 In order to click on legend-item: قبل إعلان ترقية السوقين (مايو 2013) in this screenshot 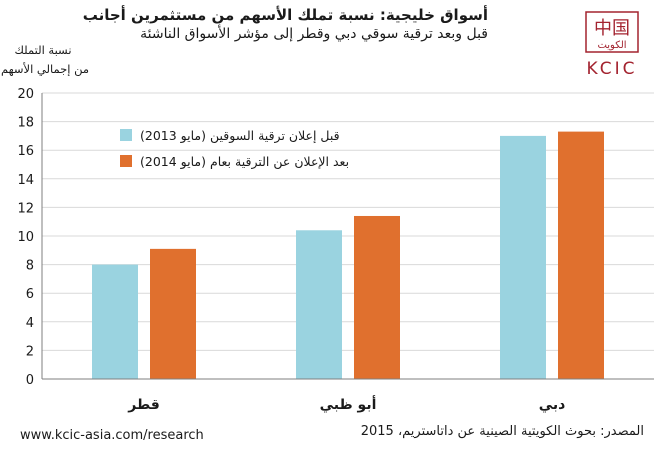, I will do `click(245, 135)`.